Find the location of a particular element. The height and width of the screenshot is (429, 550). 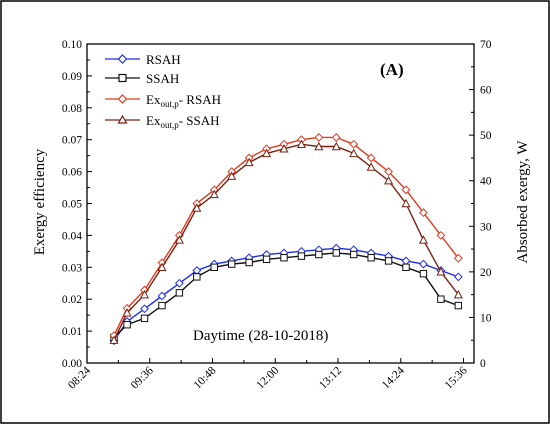

x-tick-label: 09:36 is located at coordinates (142, 377).